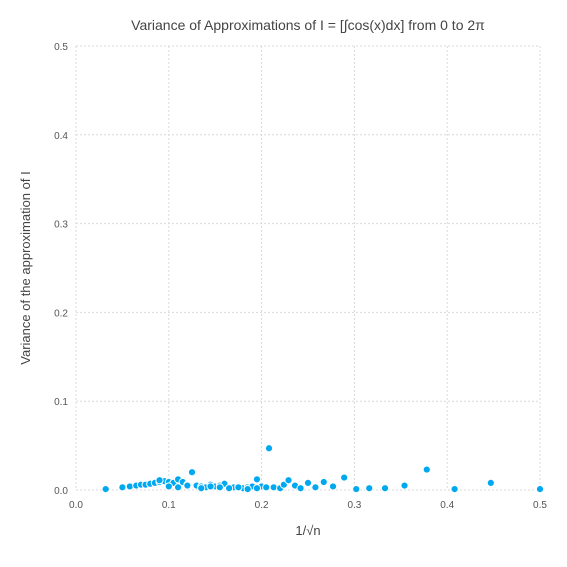  Describe the element at coordinates (354, 505) in the screenshot. I see `x-tick-label: 0.3` at that location.